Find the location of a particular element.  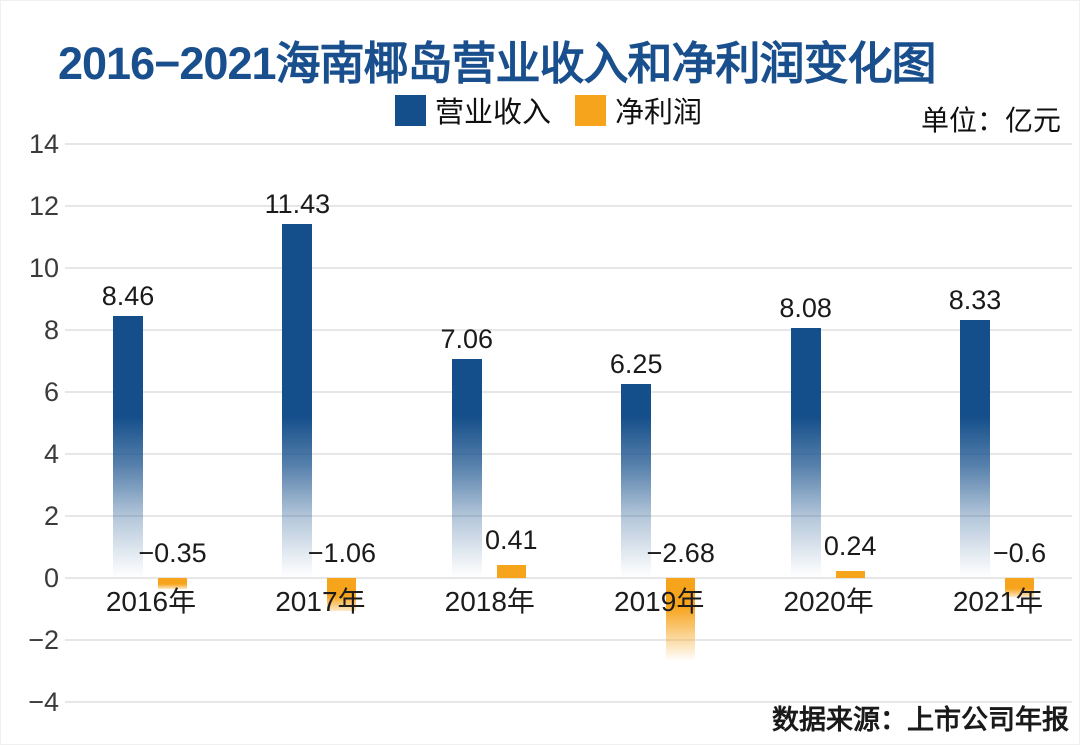

net-profit-value-label: −0.6 is located at coordinates (1019, 553).